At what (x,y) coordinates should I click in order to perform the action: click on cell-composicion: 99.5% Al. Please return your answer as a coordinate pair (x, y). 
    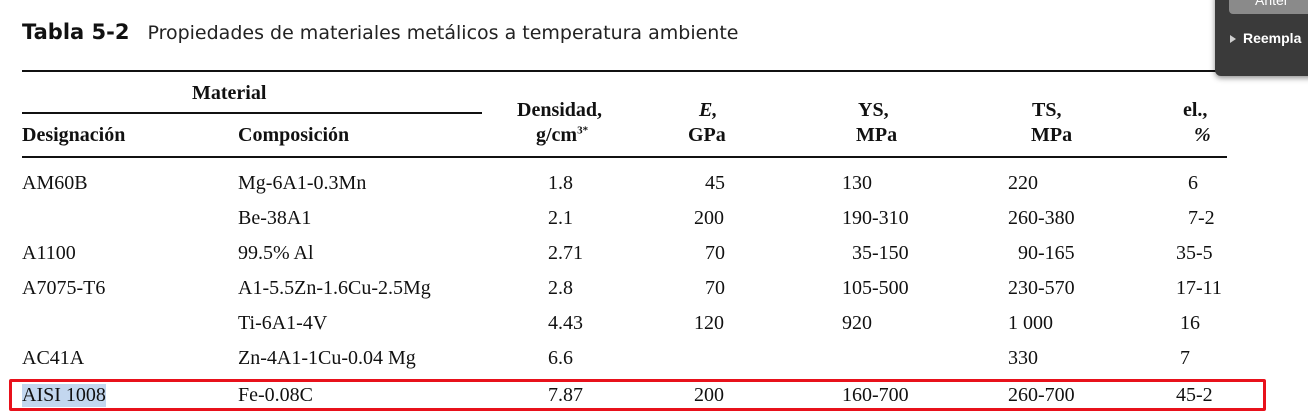
    Looking at the image, I should click on (276, 253).